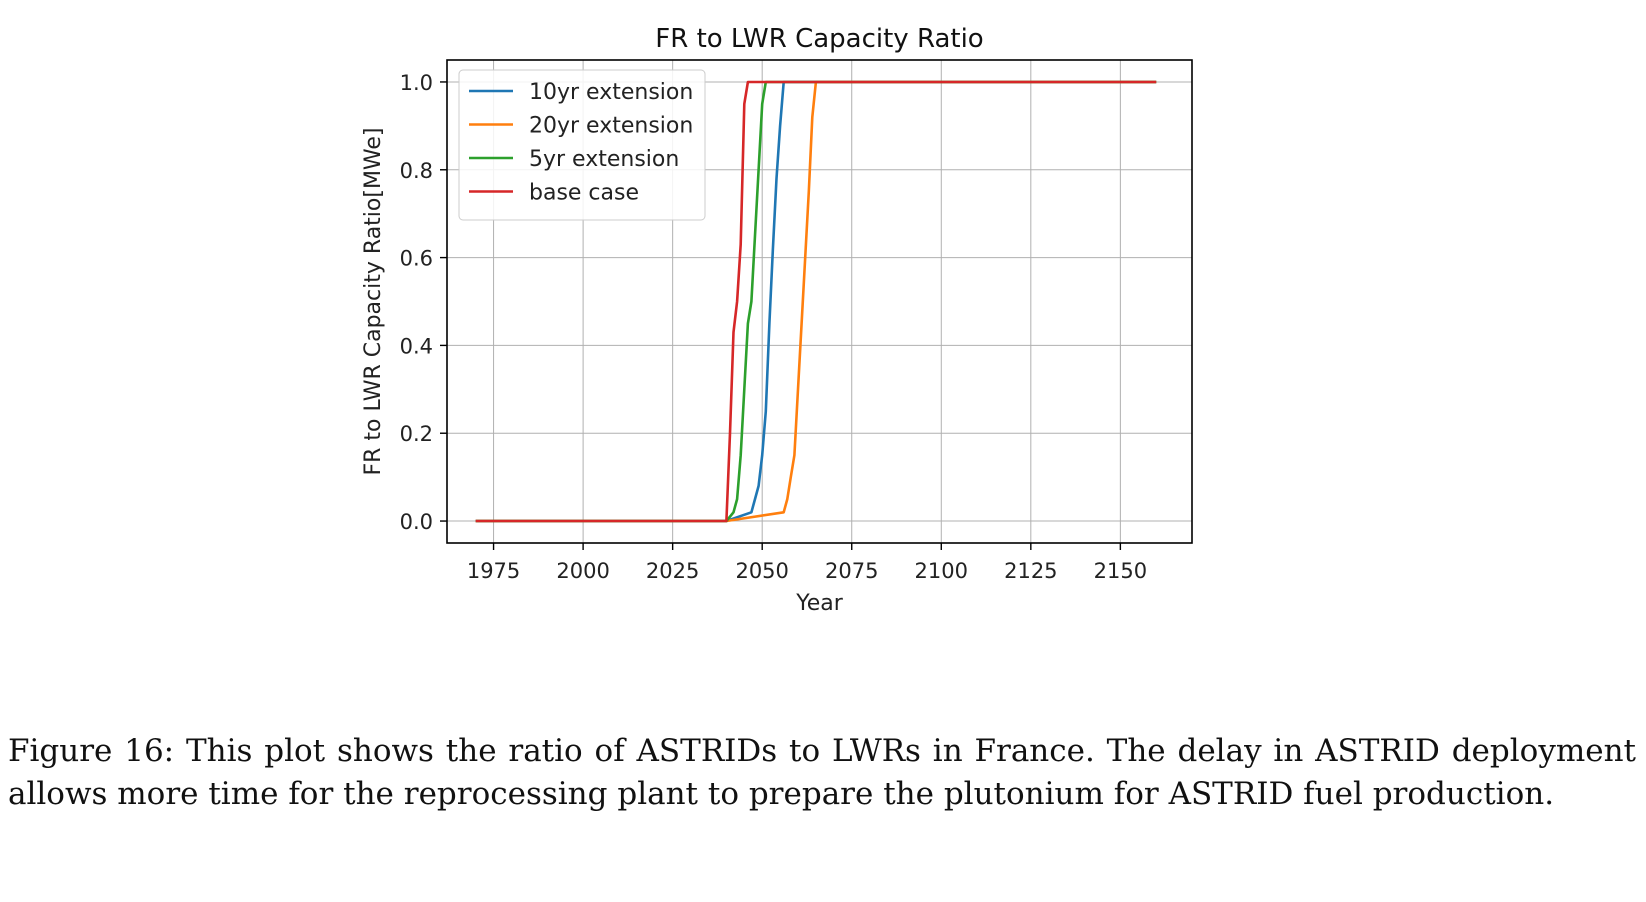  I want to click on x-tick-label: 2150, so click(1120, 571).